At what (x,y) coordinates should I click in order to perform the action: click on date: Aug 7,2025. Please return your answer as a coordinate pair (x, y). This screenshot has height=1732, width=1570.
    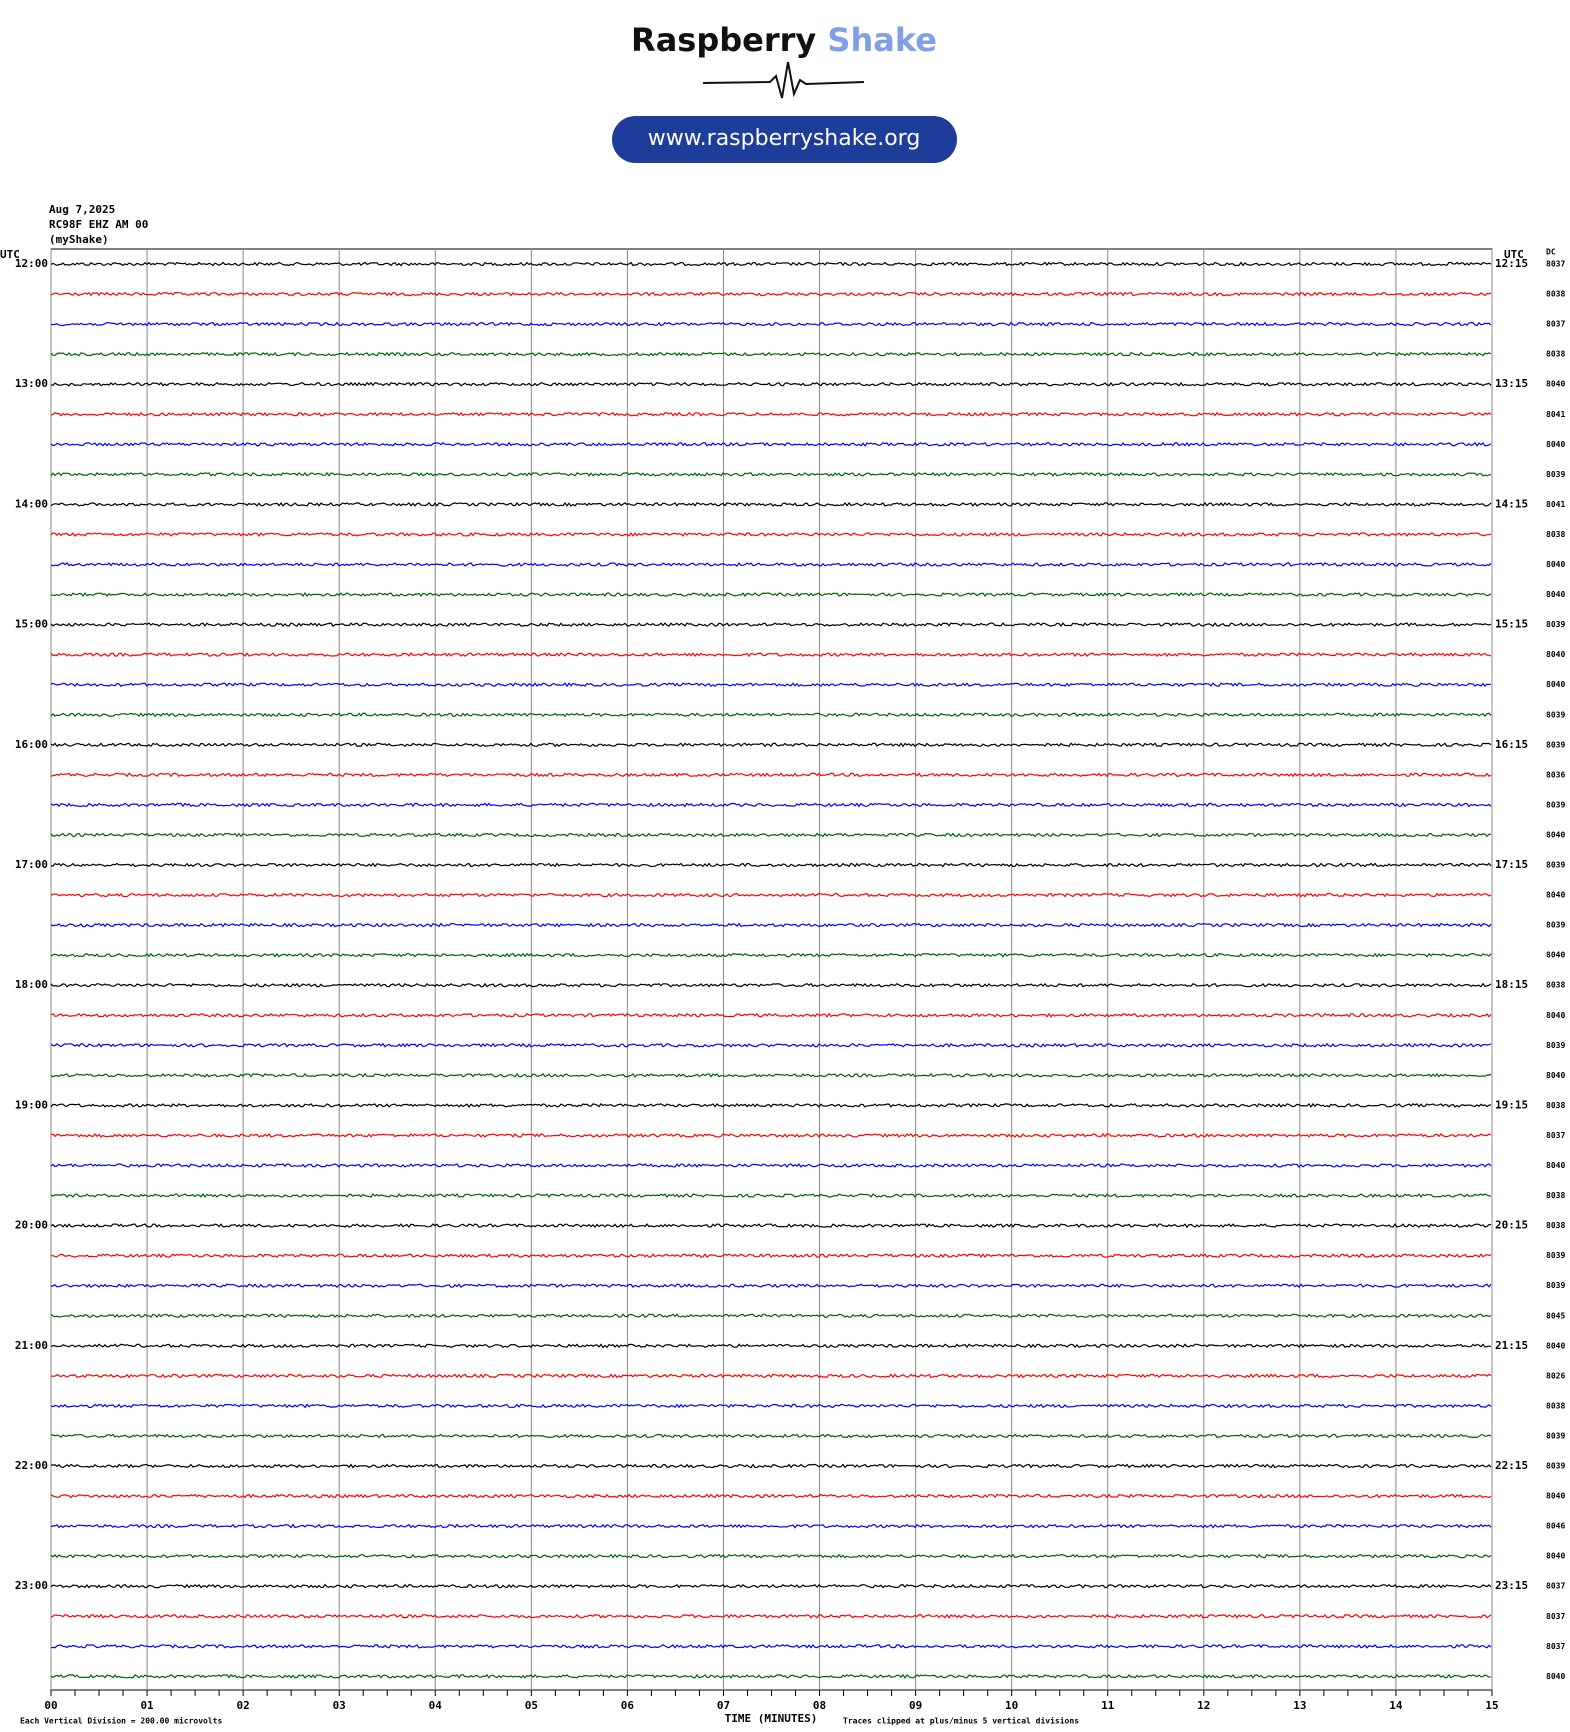
    Looking at the image, I should click on (82, 209).